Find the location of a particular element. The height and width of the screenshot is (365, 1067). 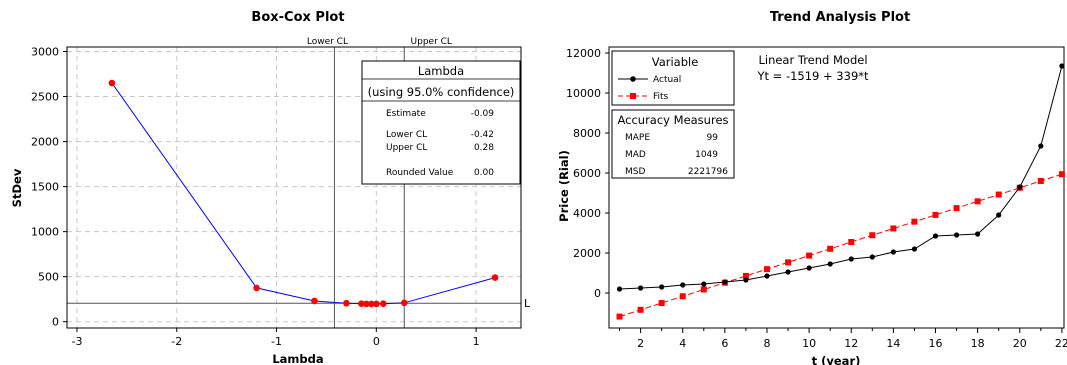

boxcox-x-tick-label: 0 is located at coordinates (376, 341).